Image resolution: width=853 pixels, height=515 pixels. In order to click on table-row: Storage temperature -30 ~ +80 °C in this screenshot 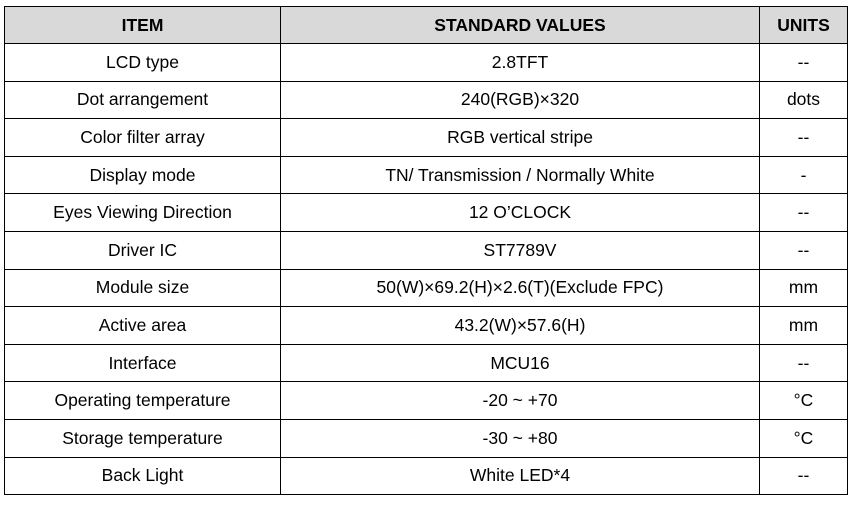, I will do `click(426, 438)`.